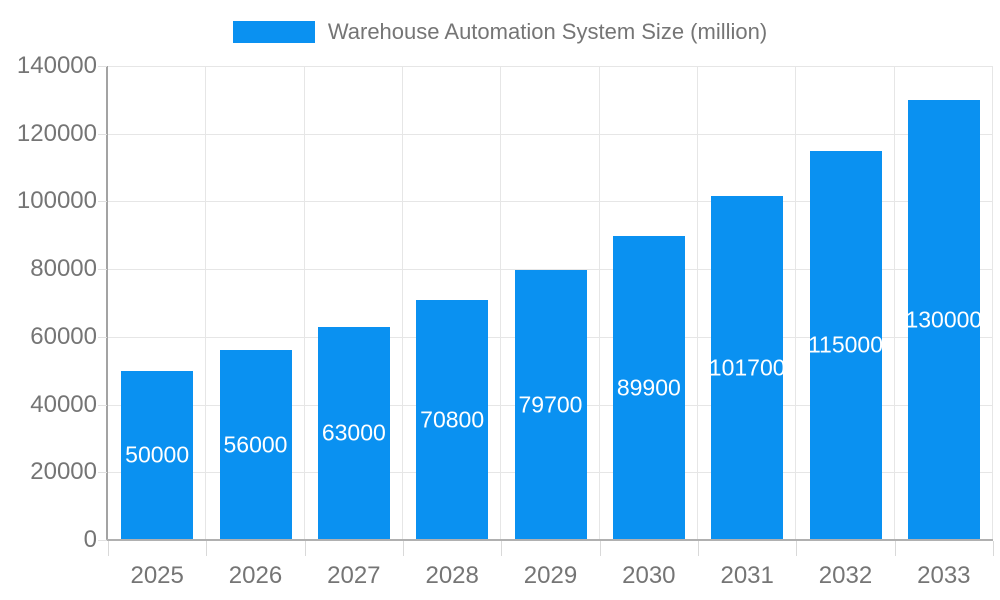 The height and width of the screenshot is (600, 1000). What do you see at coordinates (747, 575) in the screenshot?
I see `x-tick-label: 2031` at bounding box center [747, 575].